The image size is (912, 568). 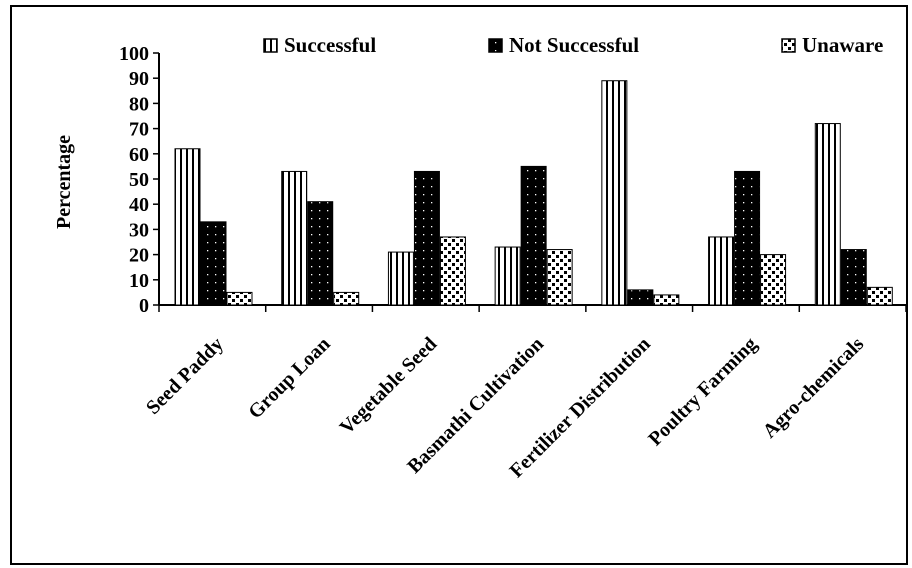 What do you see at coordinates (139, 281) in the screenshot?
I see `y-tick-label: 10` at bounding box center [139, 281].